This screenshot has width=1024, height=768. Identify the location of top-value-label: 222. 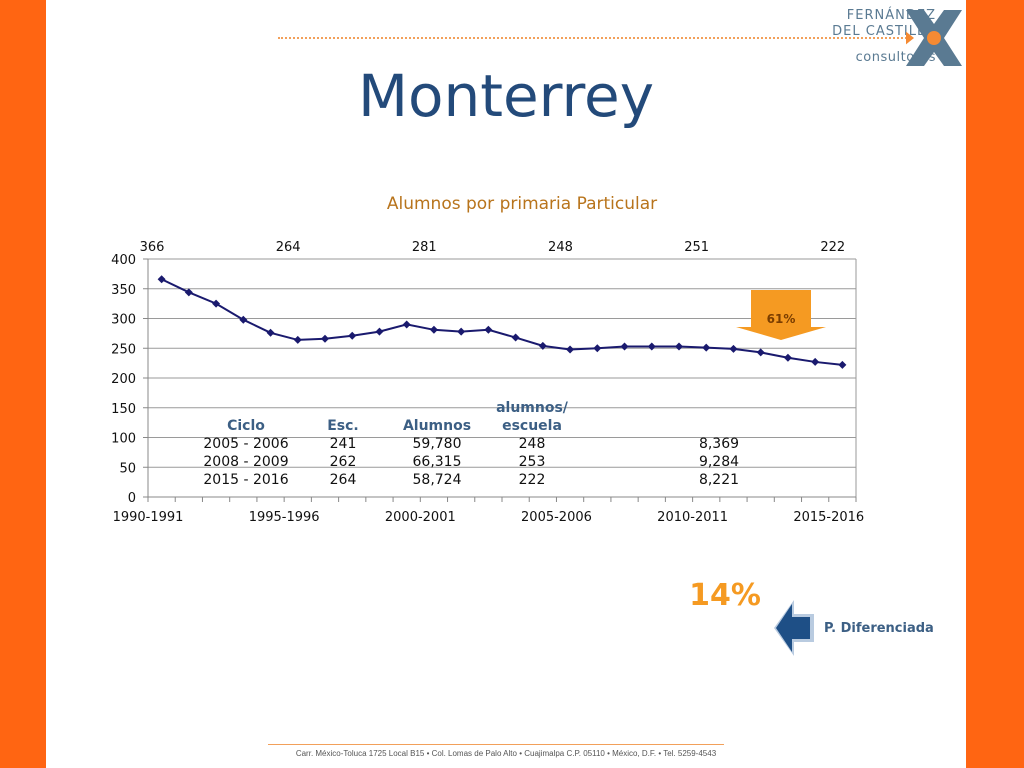
(832, 247).